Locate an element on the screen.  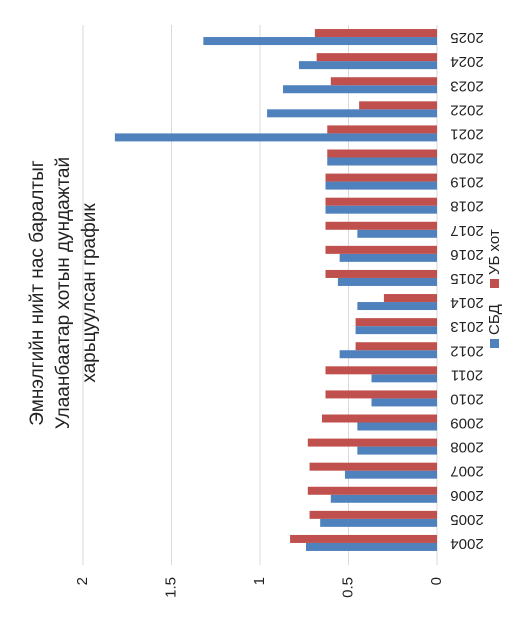
x-tick-label: 2009 is located at coordinates (466, 423).